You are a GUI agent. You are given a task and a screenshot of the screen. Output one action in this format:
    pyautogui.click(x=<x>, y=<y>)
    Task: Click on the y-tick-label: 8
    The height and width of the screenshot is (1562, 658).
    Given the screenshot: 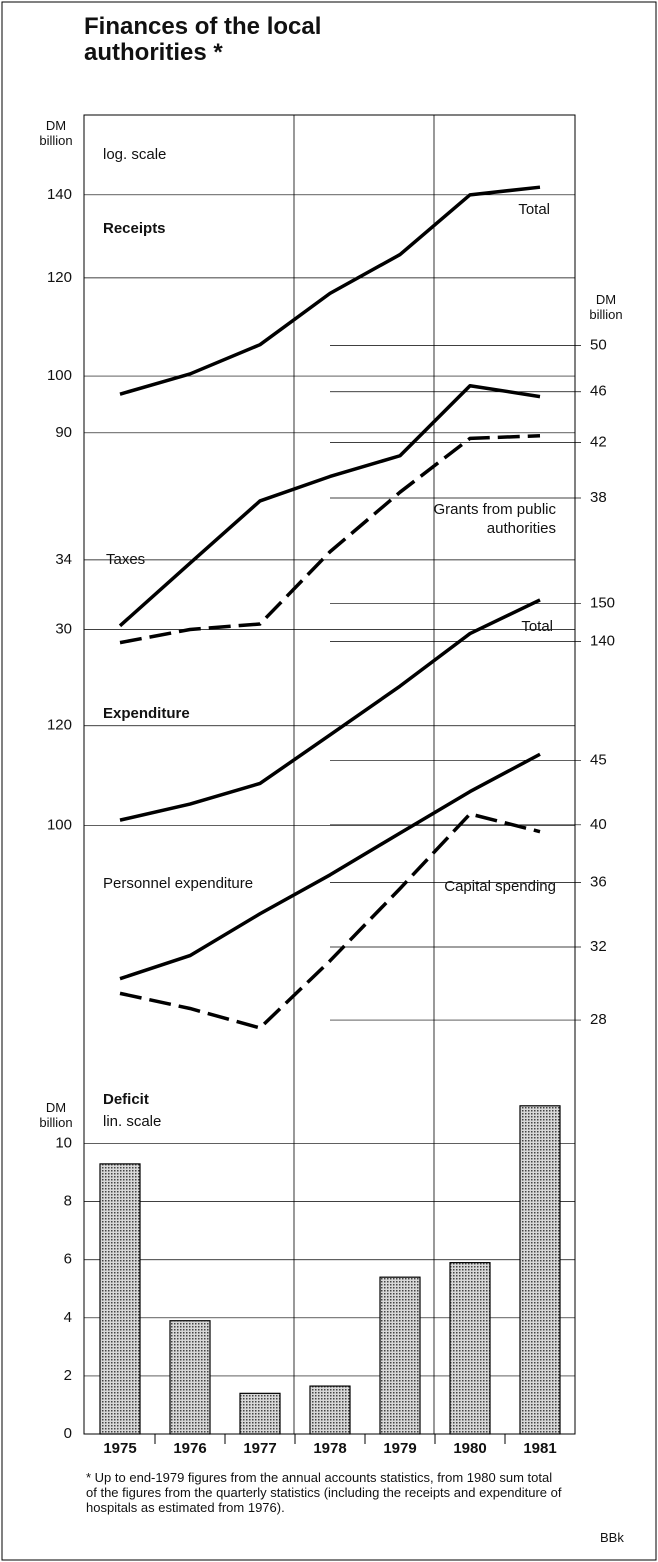 What is the action you would take?
    pyautogui.click(x=68, y=1201)
    